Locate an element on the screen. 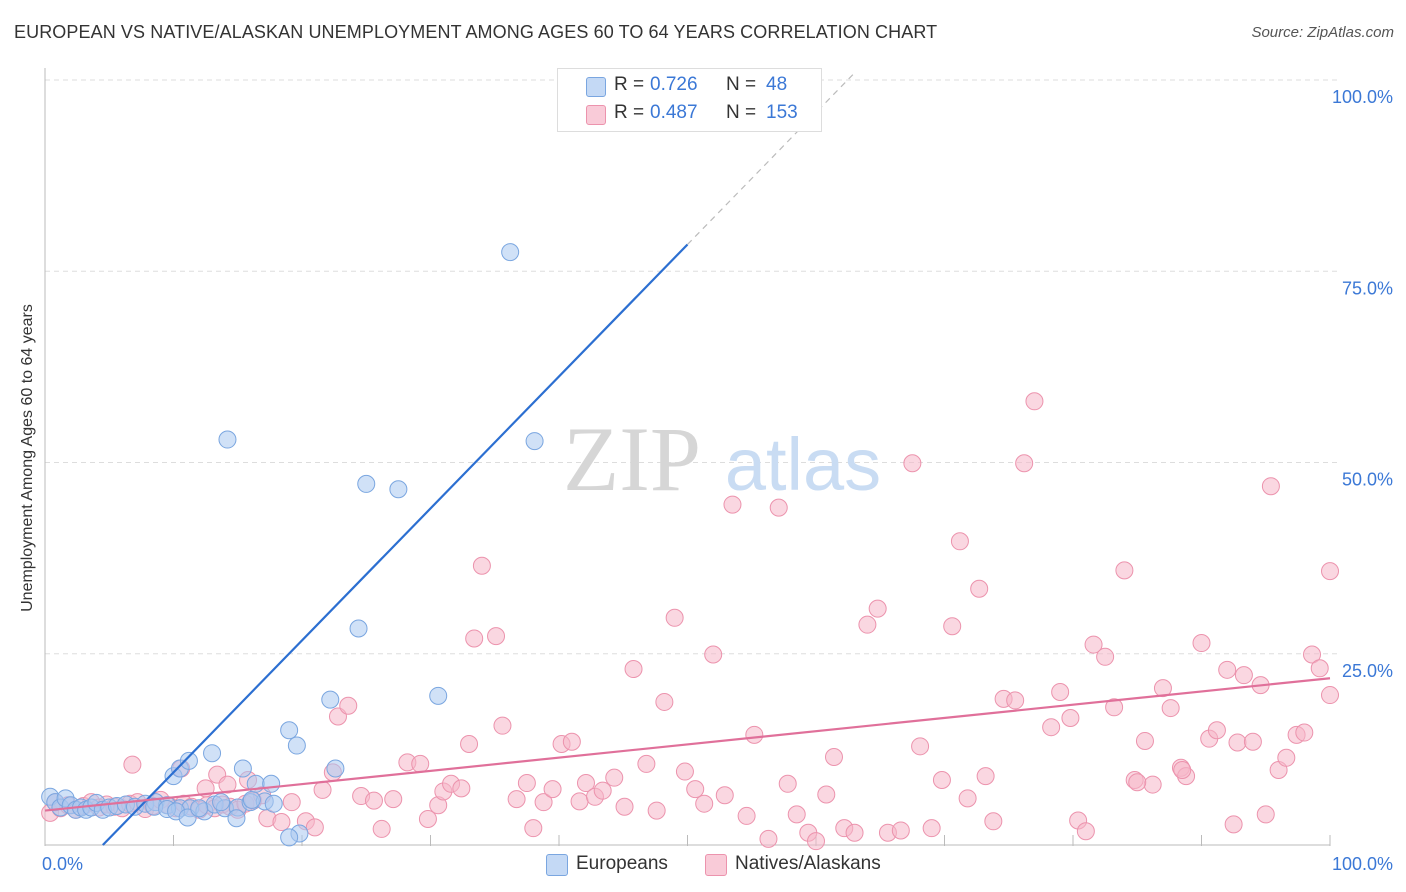  legend-swatch-europeans is located at coordinates (557, 865).